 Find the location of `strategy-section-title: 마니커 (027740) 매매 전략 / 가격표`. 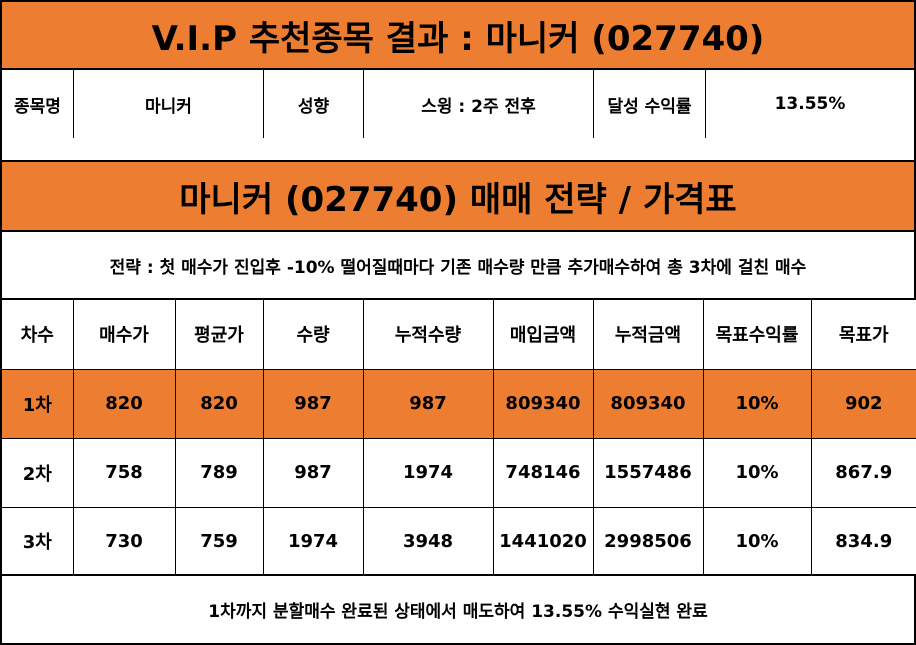

strategy-section-title: 마니커 (027740) 매매 전략 / 가격표 is located at coordinates (458, 196).